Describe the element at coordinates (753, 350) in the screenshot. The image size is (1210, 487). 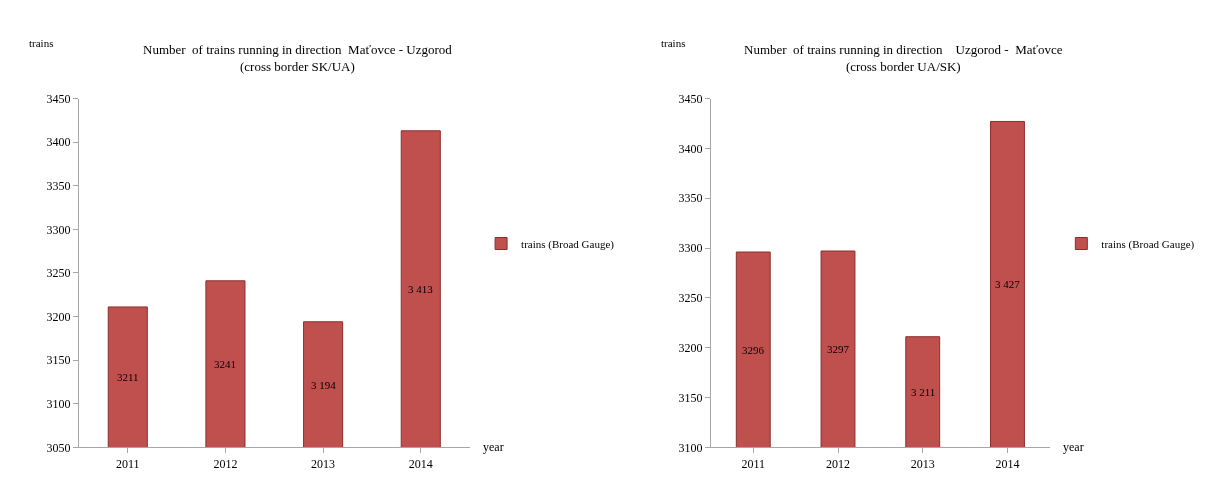
I see `data-label: 3296` at that location.